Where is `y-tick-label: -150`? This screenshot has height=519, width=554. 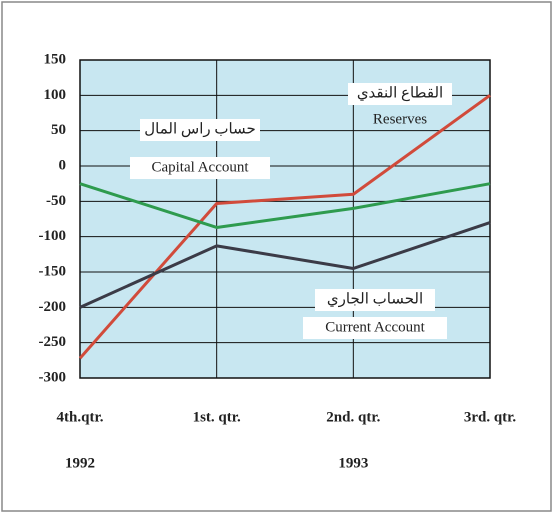
y-tick-label: -150 is located at coordinates (53, 271).